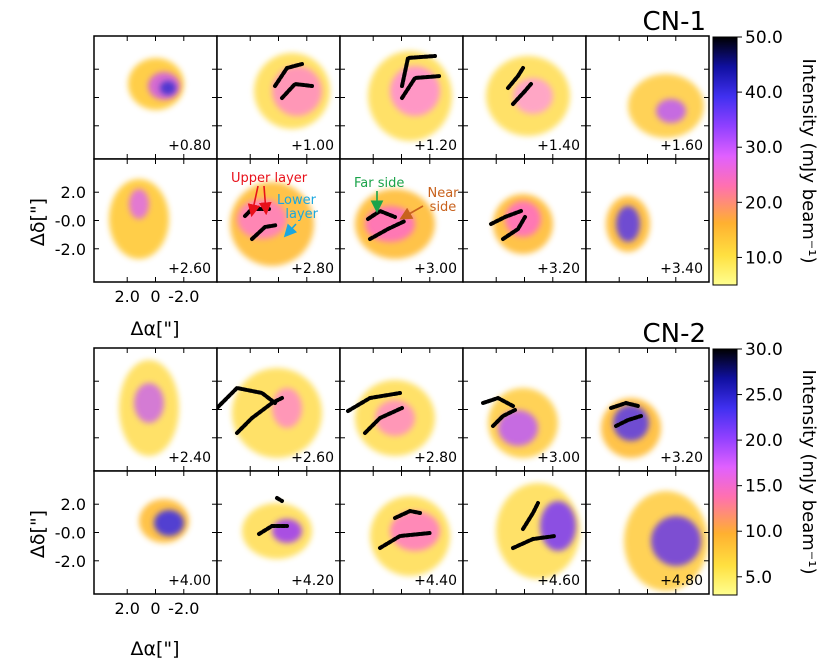 Image resolution: width=830 pixels, height=664 pixels. What do you see at coordinates (764, 396) in the screenshot?
I see `colorbar-tick-label: 25.0` at bounding box center [764, 396].